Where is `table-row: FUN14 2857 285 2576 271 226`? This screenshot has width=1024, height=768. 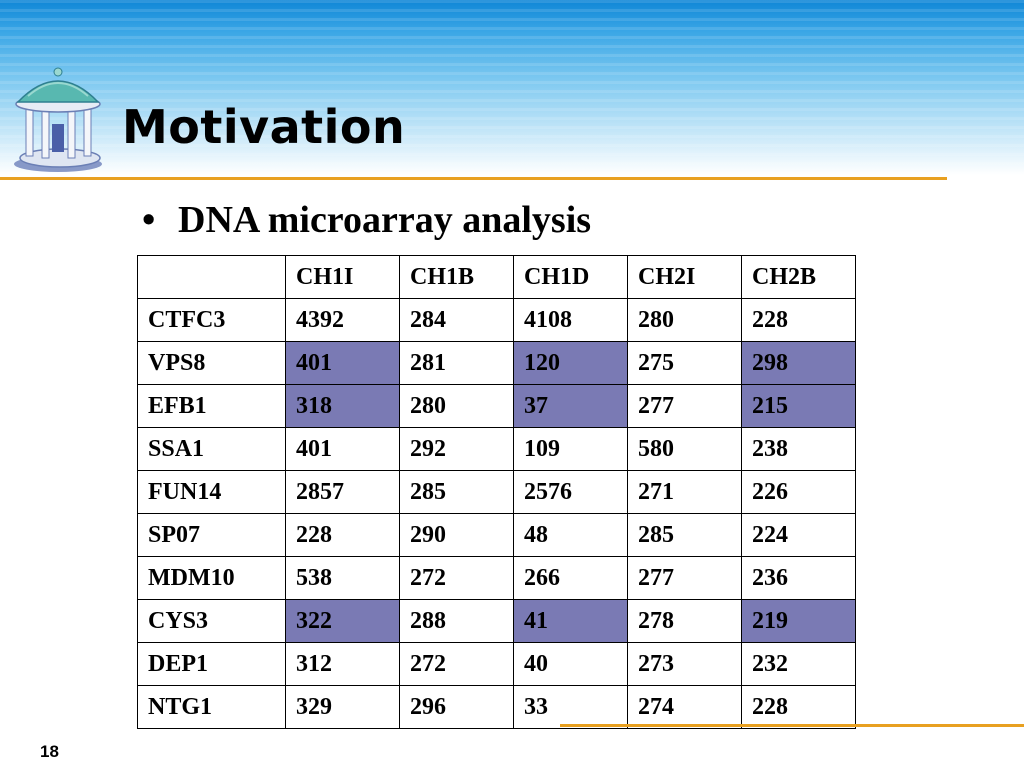 table-row: FUN14 2857 285 2576 271 226 is located at coordinates (496, 492).